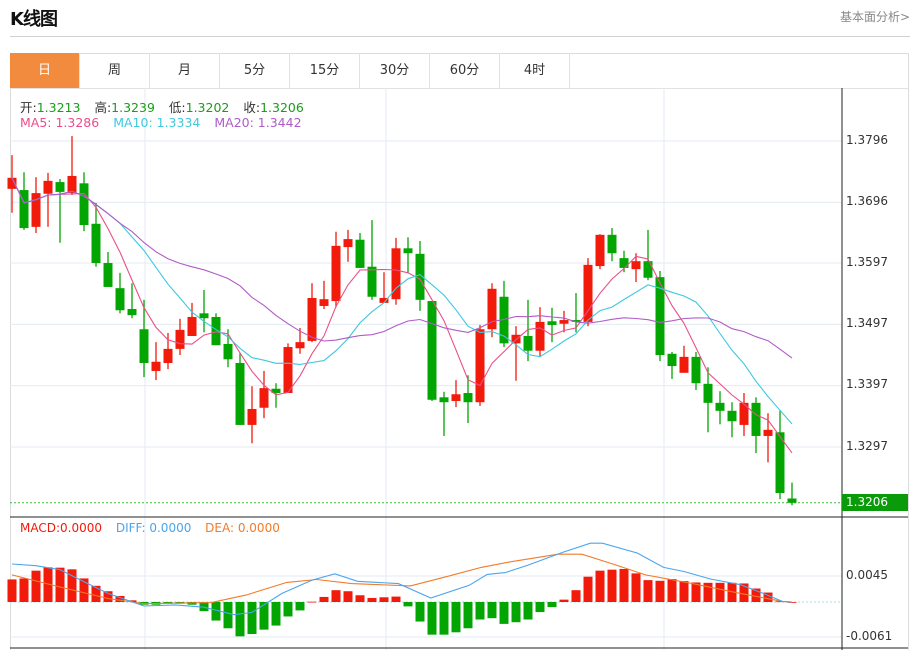  I want to click on ma-readout: MA5: 1.3286 MA10: 1.3334 MA20: 1.3442, so click(161, 122).